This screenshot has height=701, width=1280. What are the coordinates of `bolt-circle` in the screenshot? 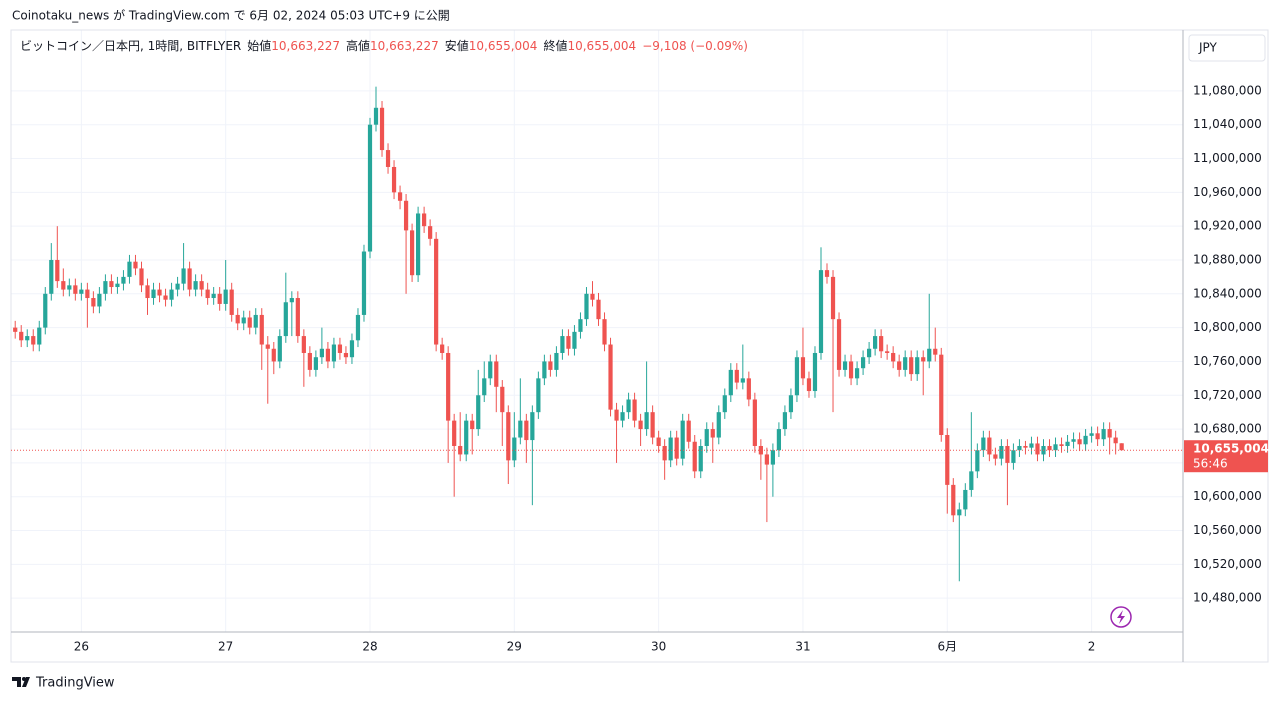 It's located at (1121, 617).